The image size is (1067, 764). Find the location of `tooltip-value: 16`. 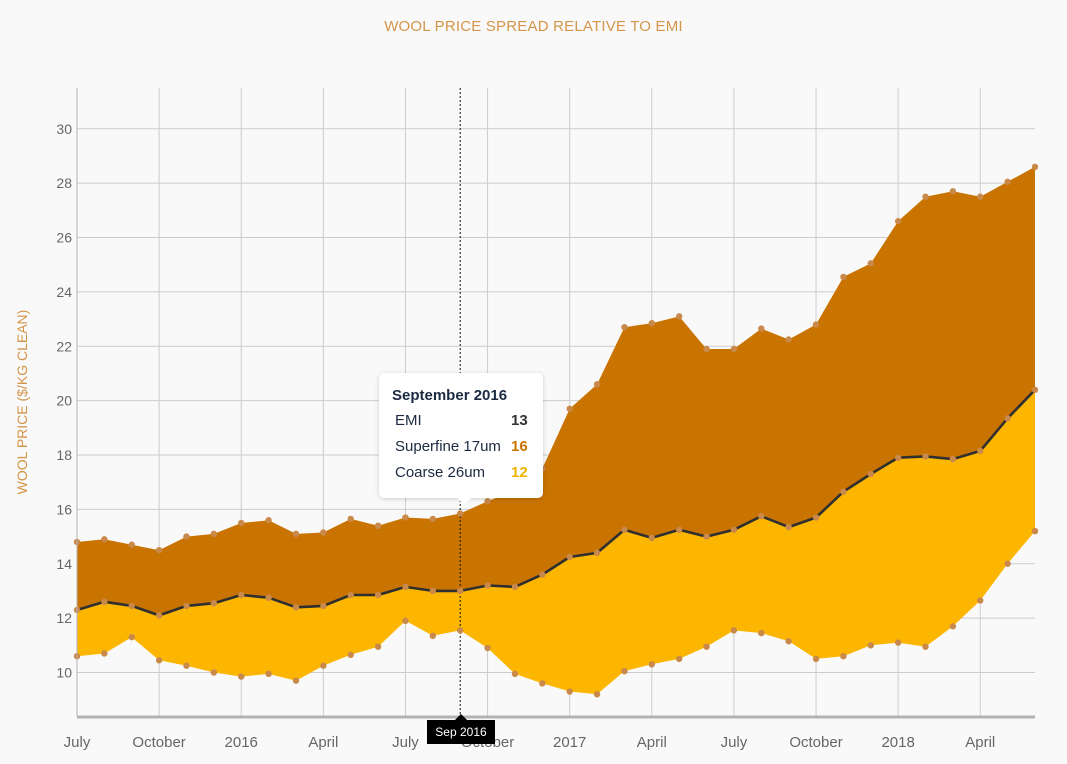

tooltip-value: 16 is located at coordinates (519, 446).